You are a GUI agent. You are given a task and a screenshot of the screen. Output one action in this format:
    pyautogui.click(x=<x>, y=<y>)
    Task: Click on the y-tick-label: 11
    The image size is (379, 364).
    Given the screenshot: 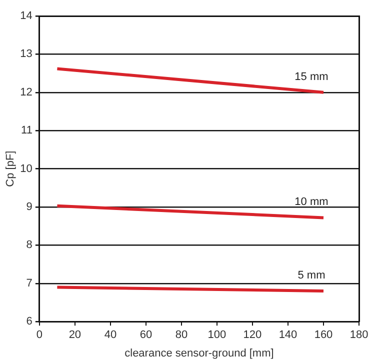 What is the action you would take?
    pyautogui.click(x=26, y=130)
    